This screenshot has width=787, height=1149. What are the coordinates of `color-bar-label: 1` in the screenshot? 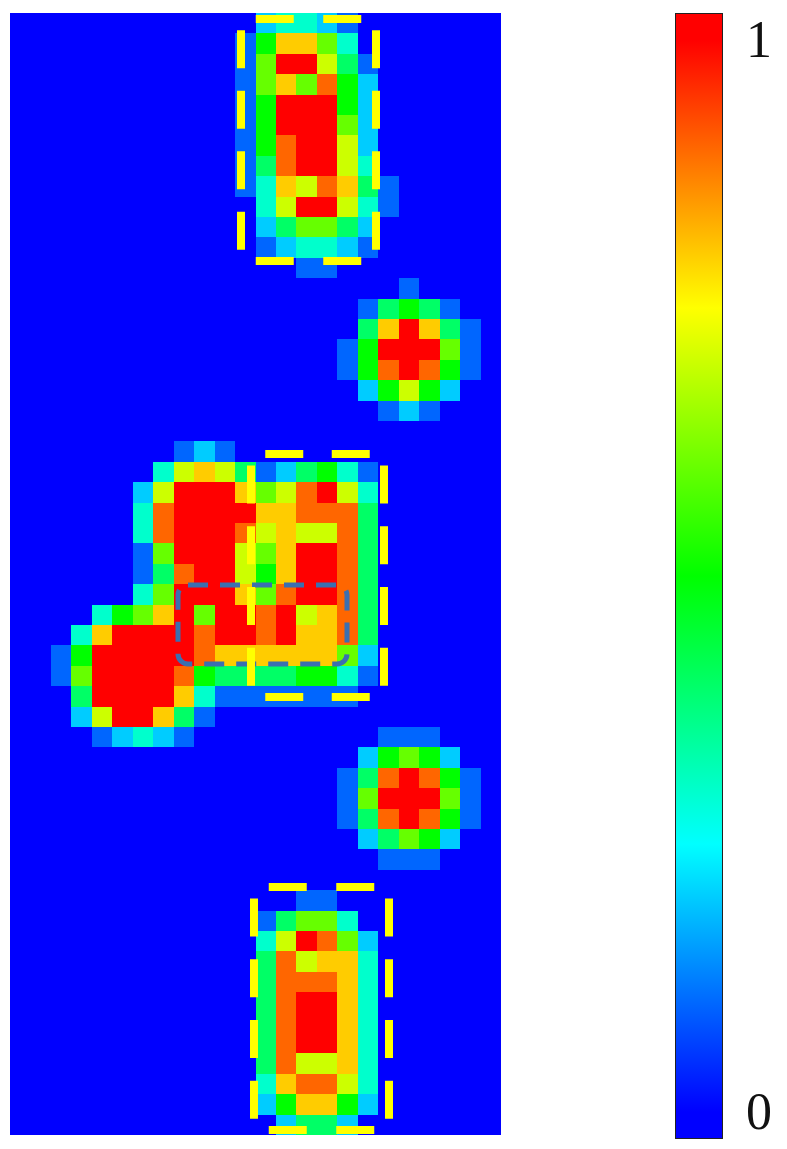 It's located at (759, 40).